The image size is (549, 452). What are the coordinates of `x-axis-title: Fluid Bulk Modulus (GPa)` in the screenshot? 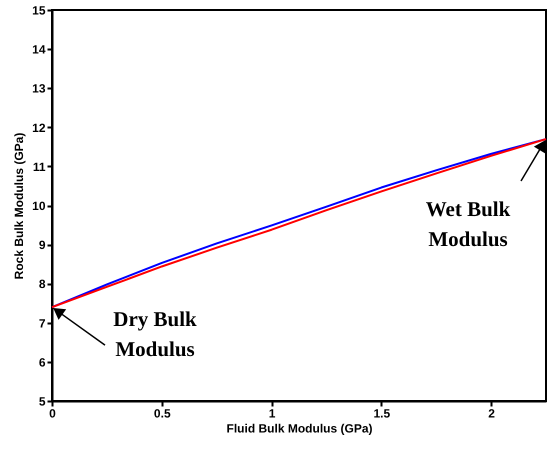 It's located at (299, 429).